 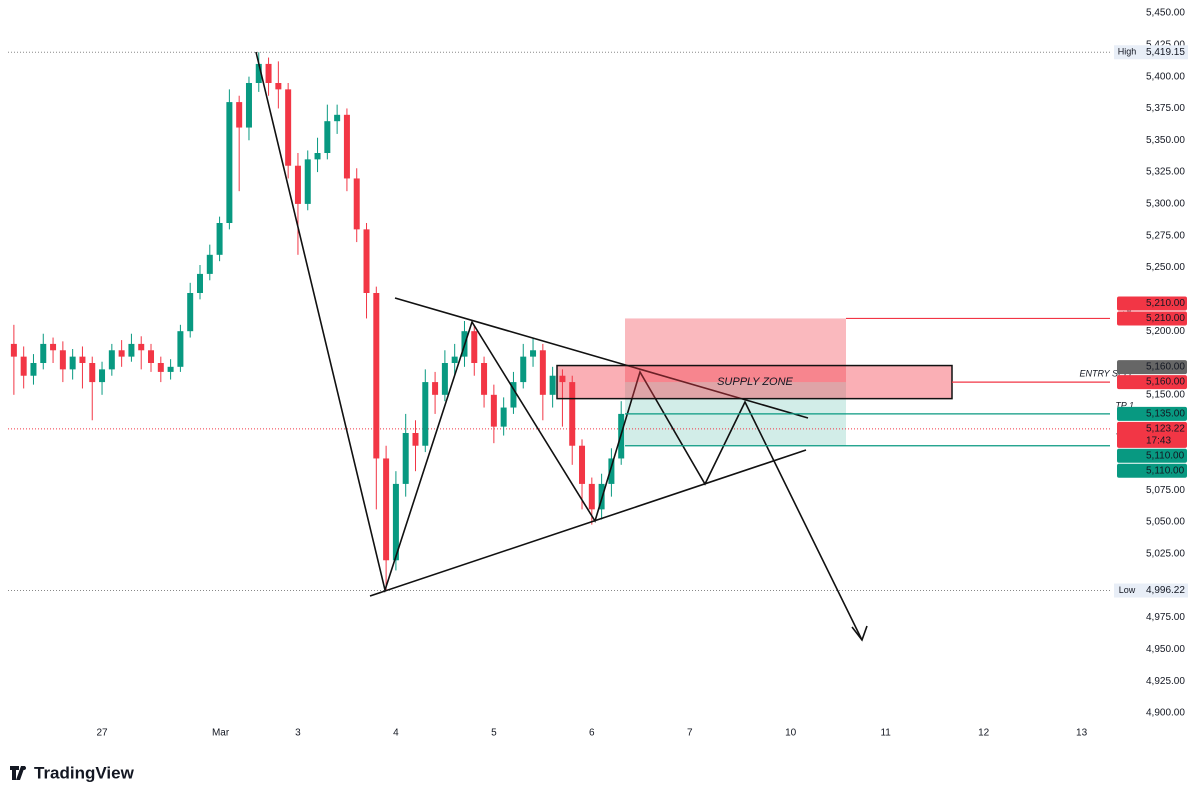 I want to click on logo-icon, so click(x=18, y=773).